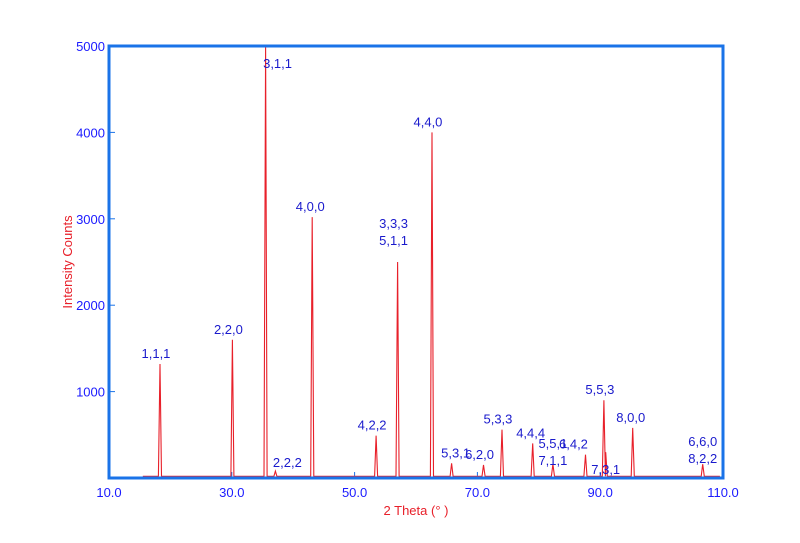 This screenshot has height=543, width=800. What do you see at coordinates (477, 492) in the screenshot?
I see `x-tick-label: 70.0` at bounding box center [477, 492].